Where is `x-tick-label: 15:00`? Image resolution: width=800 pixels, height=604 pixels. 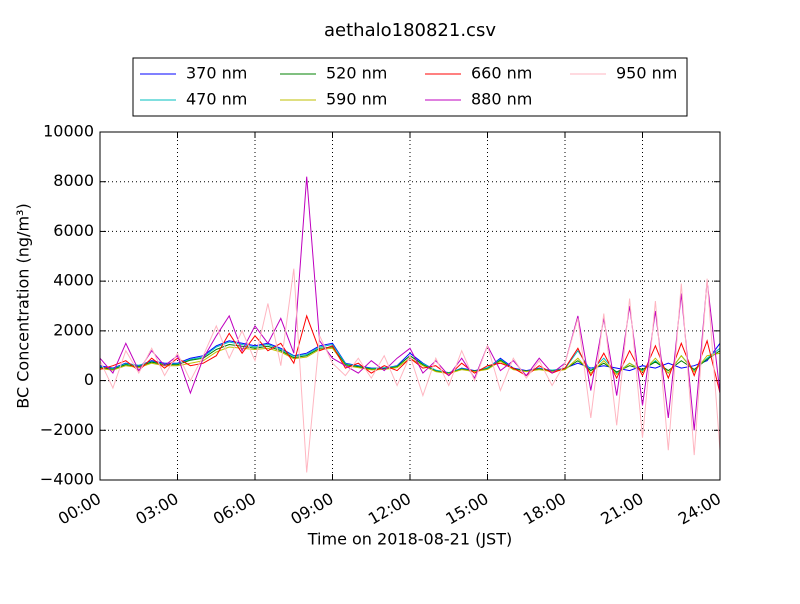
x-tick-label: 15:00 is located at coordinates (466, 509).